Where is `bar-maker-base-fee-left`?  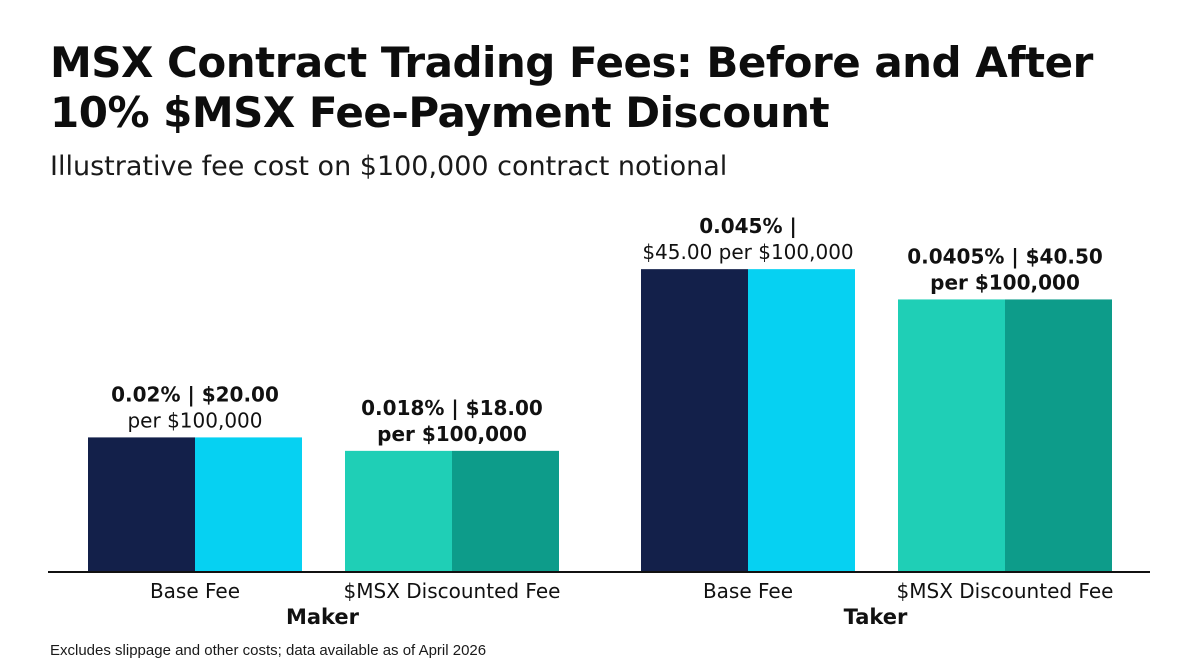
bar-maker-base-fee-left is located at coordinates (141, 504).